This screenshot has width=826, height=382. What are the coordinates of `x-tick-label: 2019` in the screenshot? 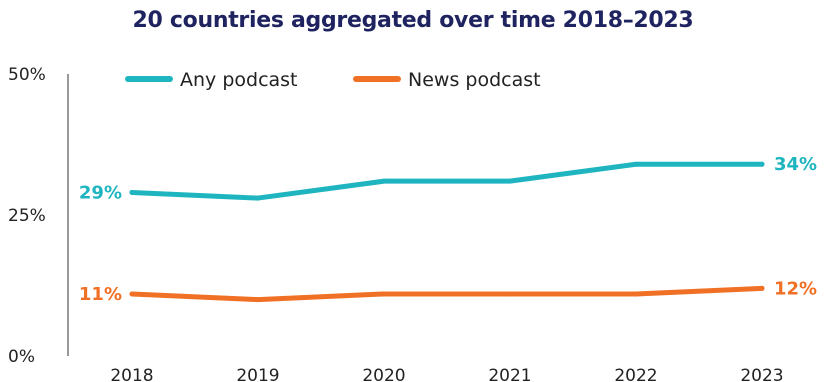 It's located at (257, 374).